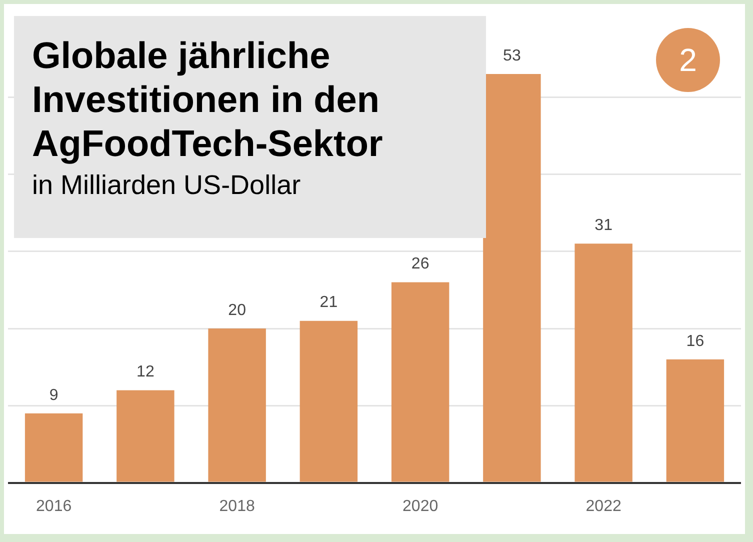 The height and width of the screenshot is (542, 753). Describe the element at coordinates (208, 100) in the screenshot. I see `chart-title: Globale jährliche Investitionen in den AgFoodTech-Sektor` at that location.